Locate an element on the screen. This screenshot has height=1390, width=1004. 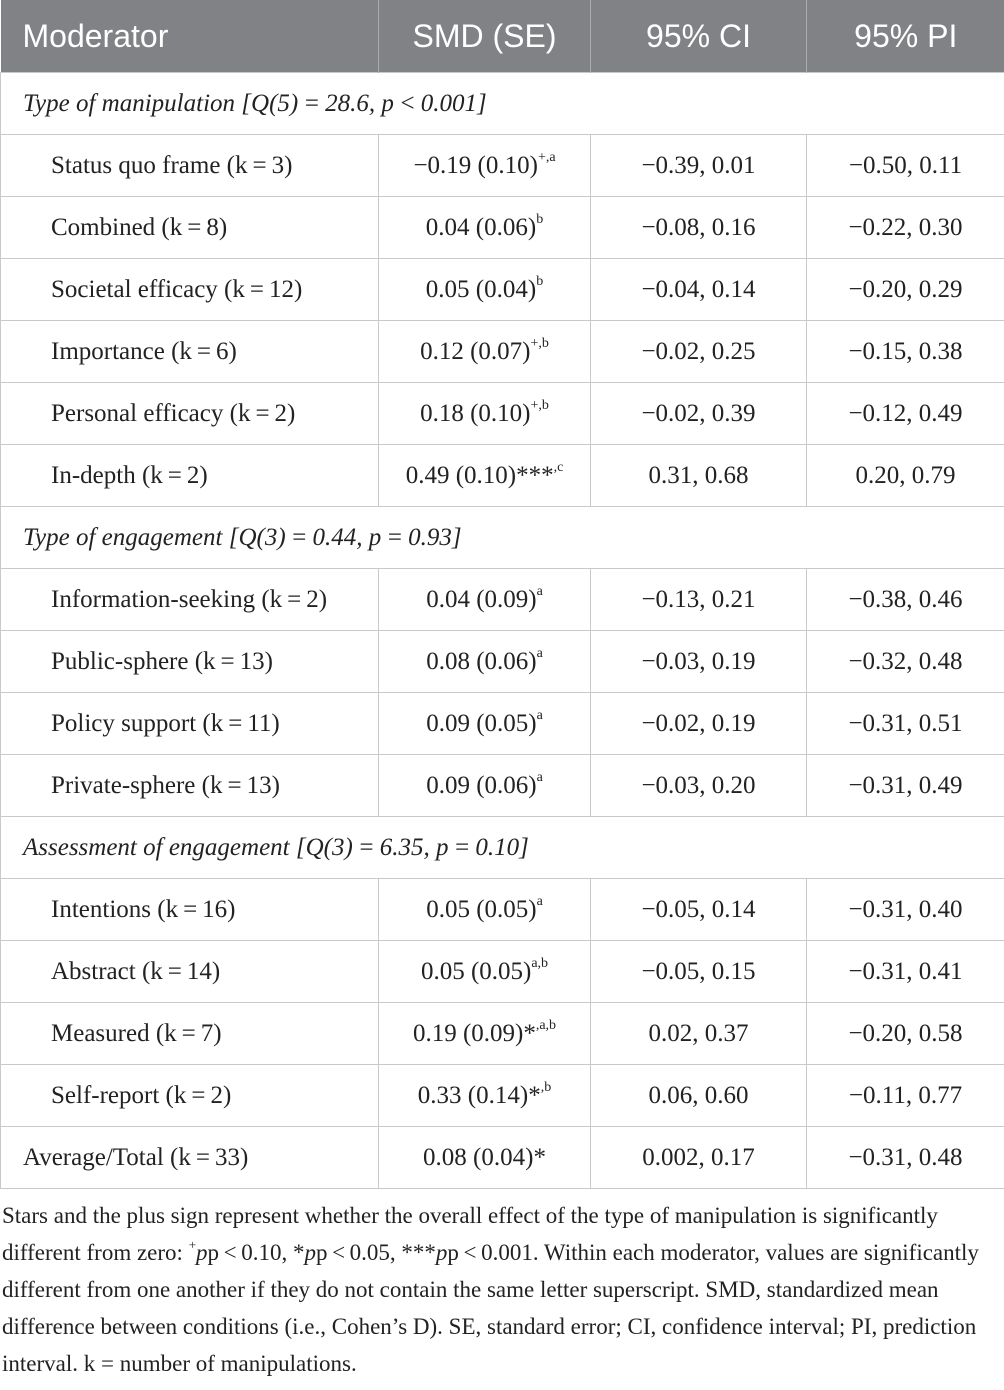
smd-cell: 0.09 (0.05)a is located at coordinates (484, 723).